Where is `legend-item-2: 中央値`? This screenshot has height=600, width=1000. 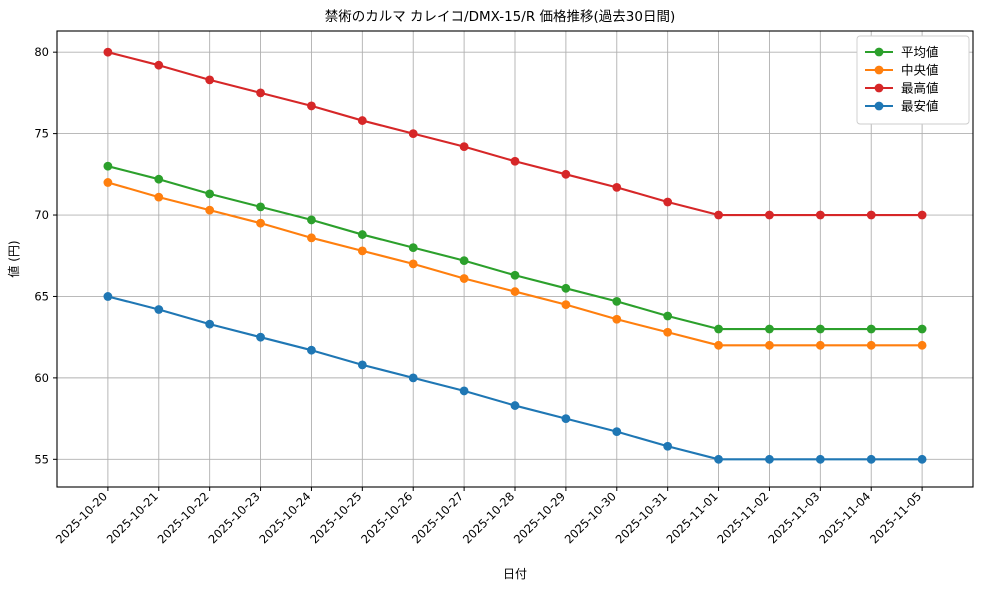
legend-item-2: 中央値 is located at coordinates (902, 70).